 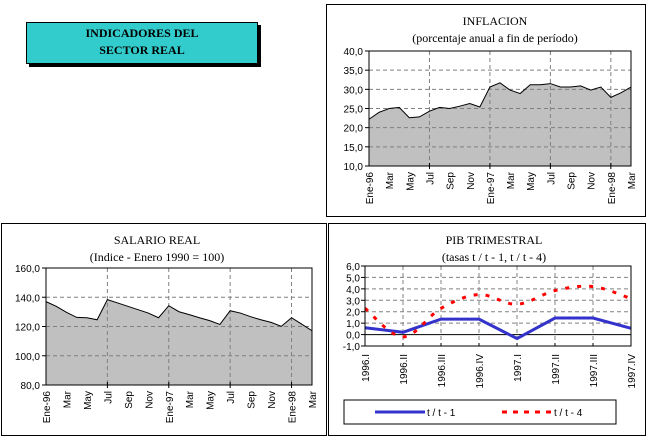 I want to click on inflacion-area-fill, so click(x=500, y=124).